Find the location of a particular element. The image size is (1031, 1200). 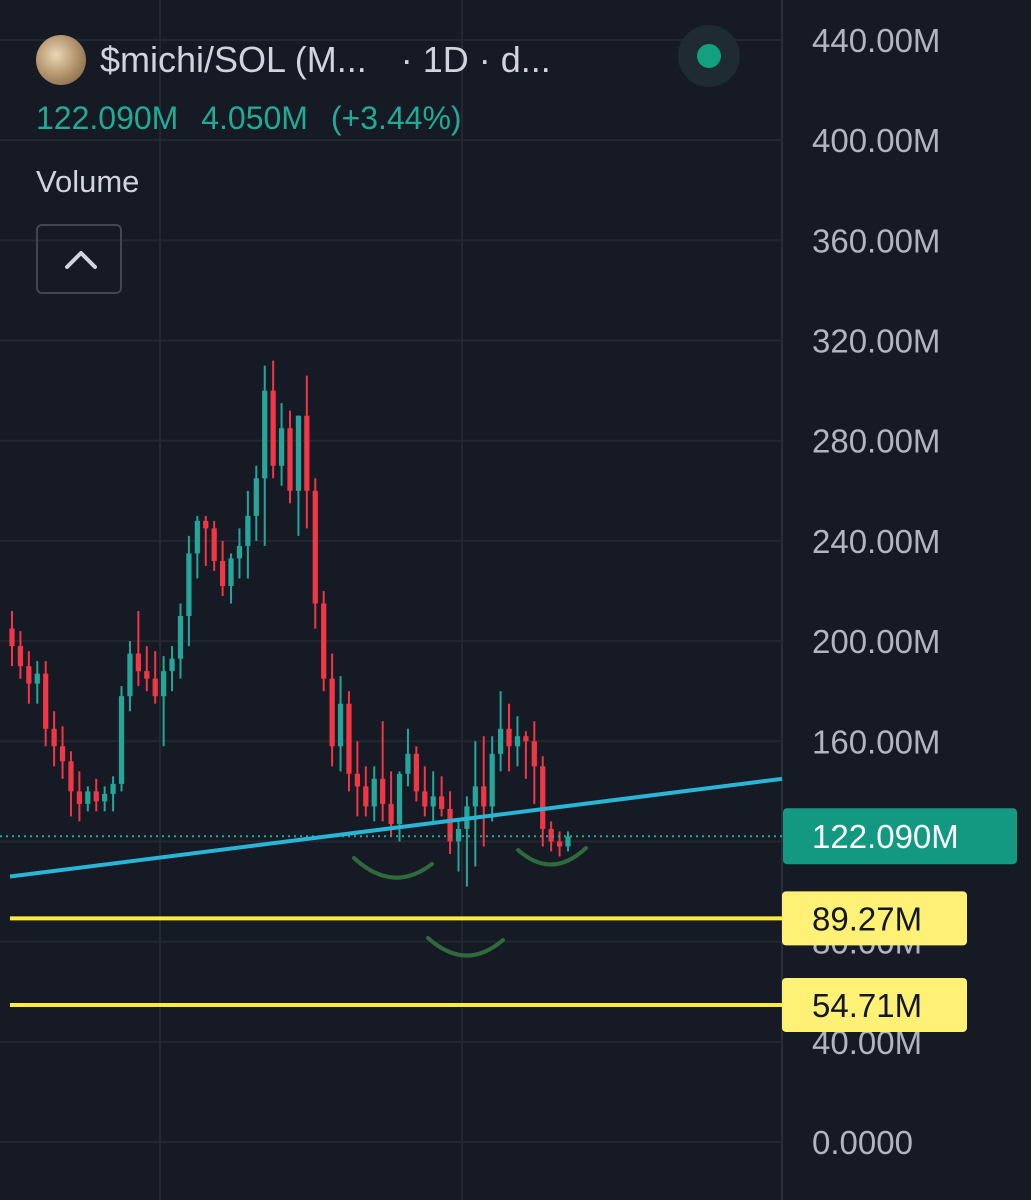

change-value: 4.050M is located at coordinates (254, 118).